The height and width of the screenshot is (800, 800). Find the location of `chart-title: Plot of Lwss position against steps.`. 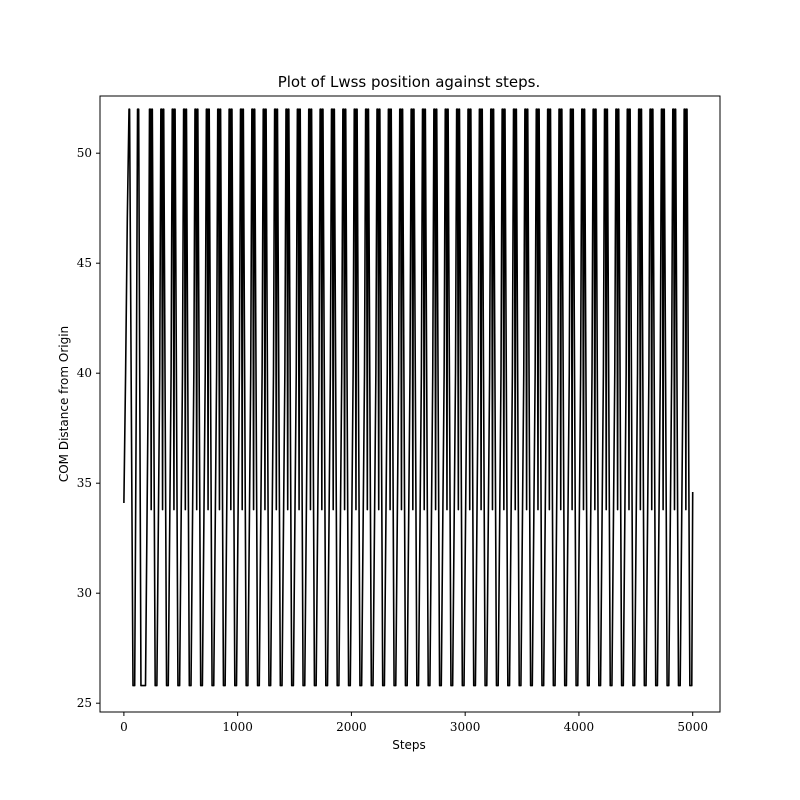

chart-title: Plot of Lwss position against steps. is located at coordinates (409, 82).